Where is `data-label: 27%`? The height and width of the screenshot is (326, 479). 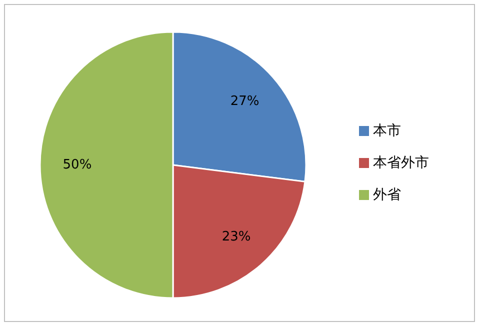
data-label: 27% is located at coordinates (245, 102).